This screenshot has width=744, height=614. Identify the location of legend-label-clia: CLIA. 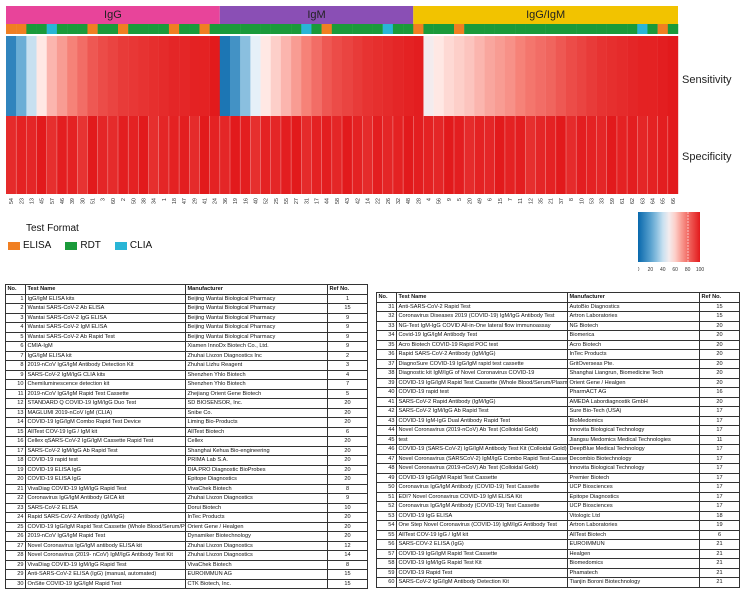
(141, 245).